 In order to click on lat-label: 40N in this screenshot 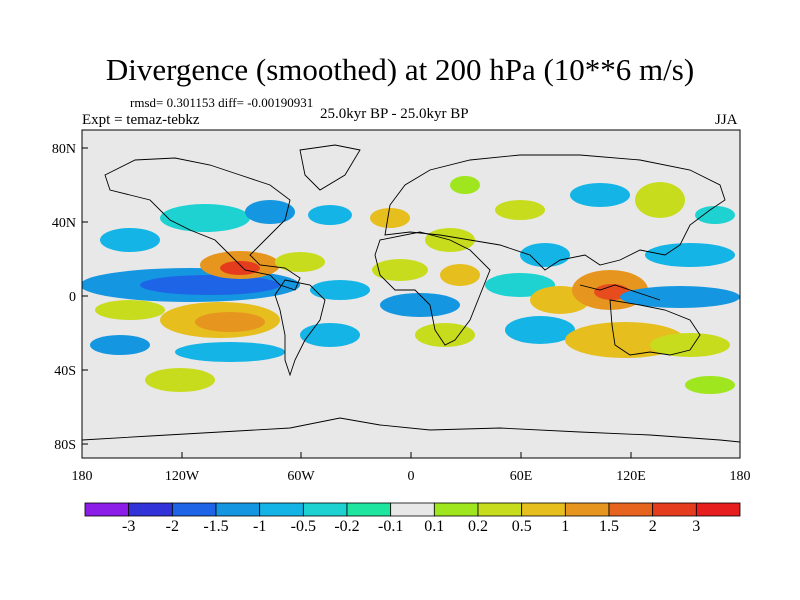, I will do `click(64, 223)`.